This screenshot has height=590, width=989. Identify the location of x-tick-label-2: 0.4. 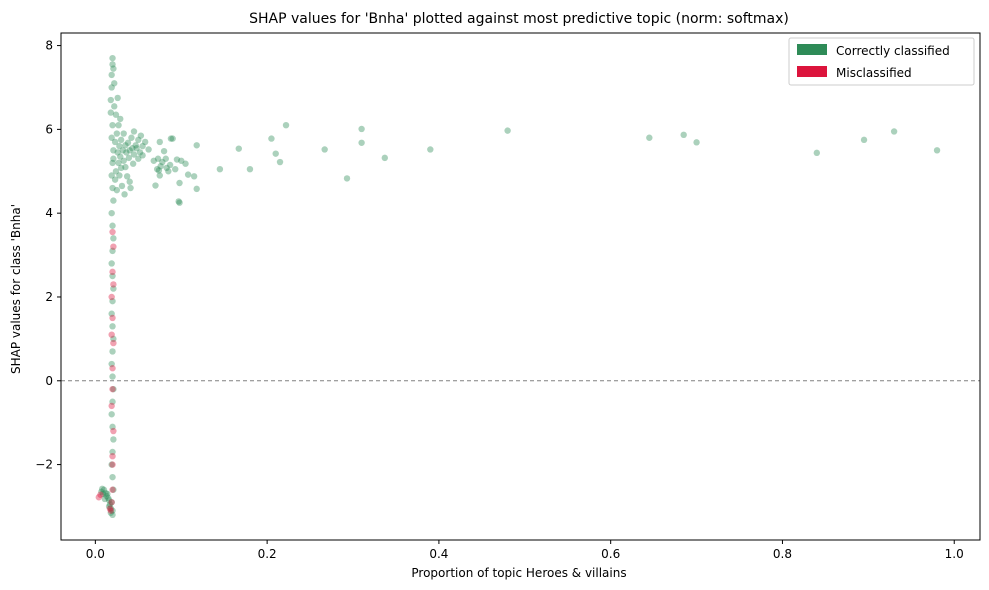
(438, 554).